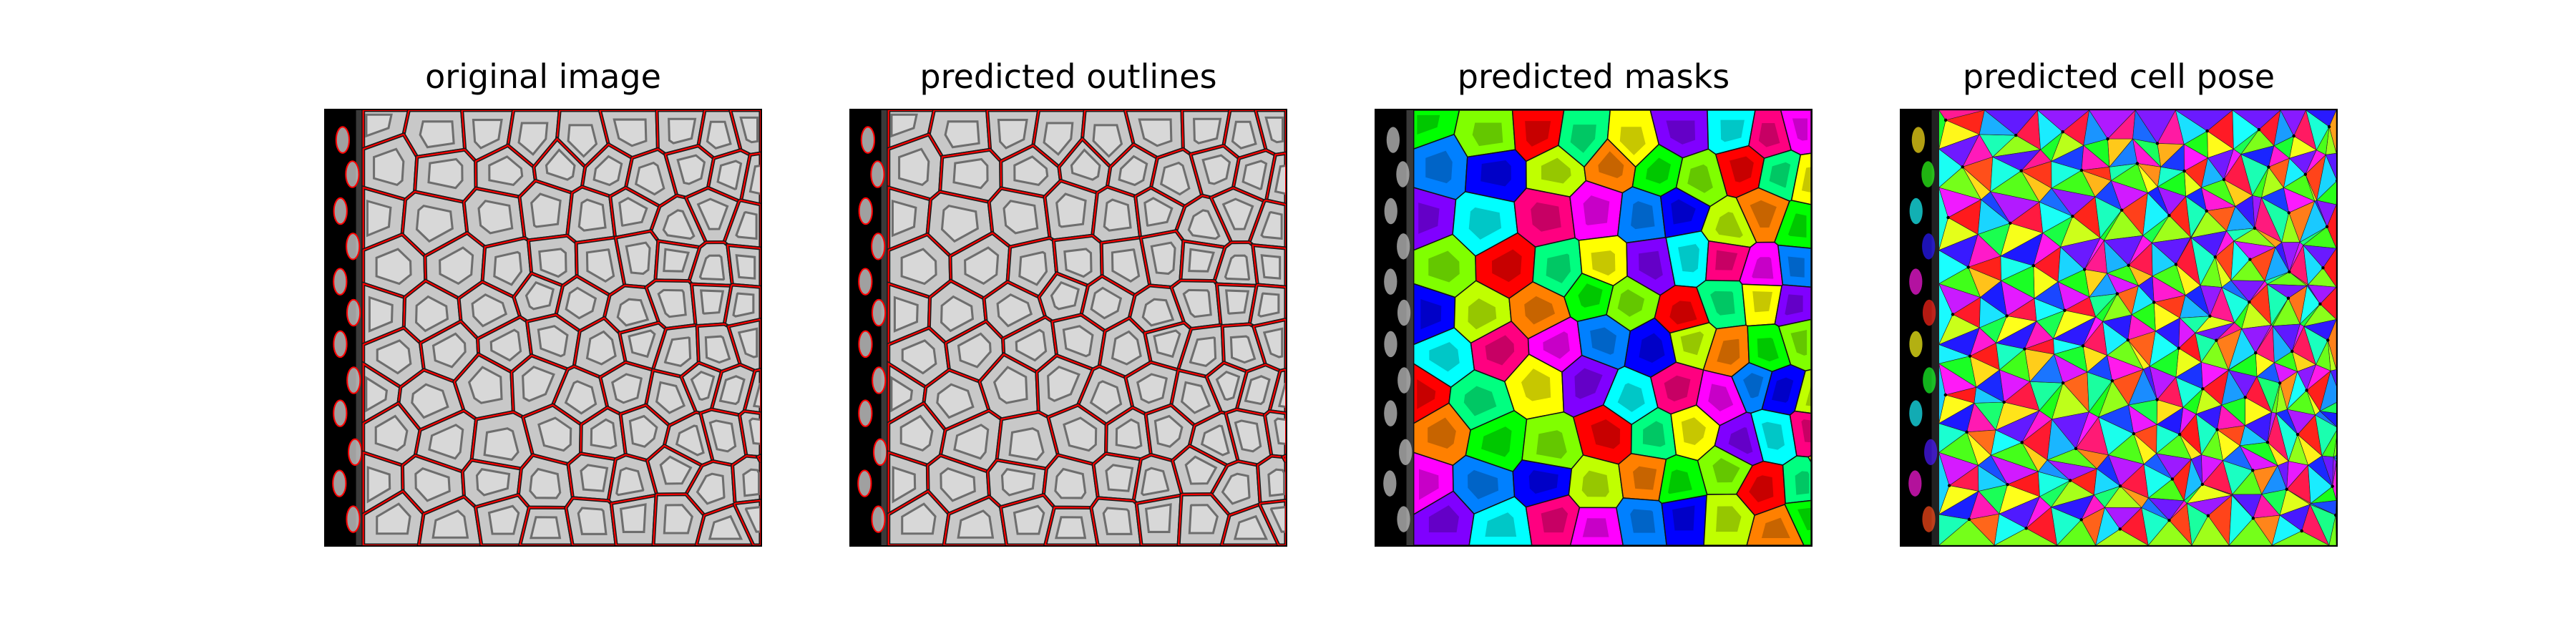 This screenshot has width=2576, height=644. Describe the element at coordinates (1594, 328) in the screenshot. I see `predicted-masks-image` at that location.